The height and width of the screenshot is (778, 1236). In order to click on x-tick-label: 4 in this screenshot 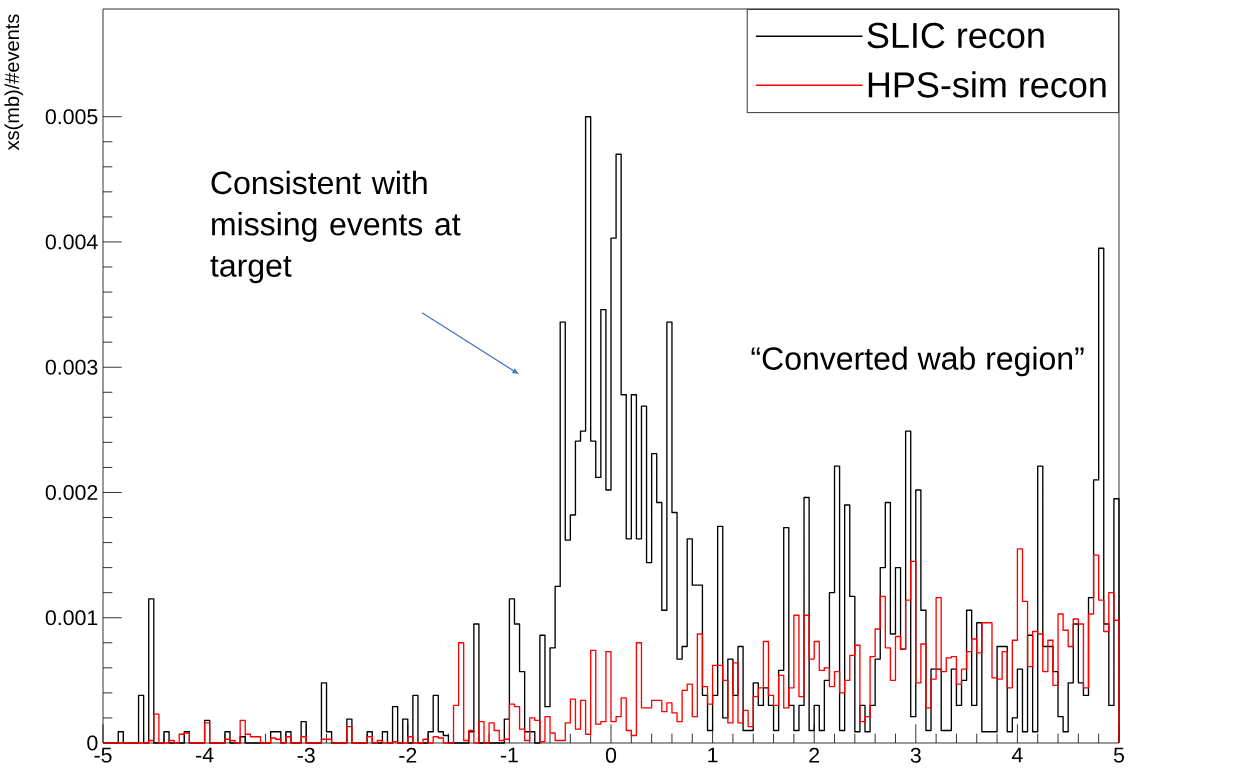, I will do `click(1017, 755)`.